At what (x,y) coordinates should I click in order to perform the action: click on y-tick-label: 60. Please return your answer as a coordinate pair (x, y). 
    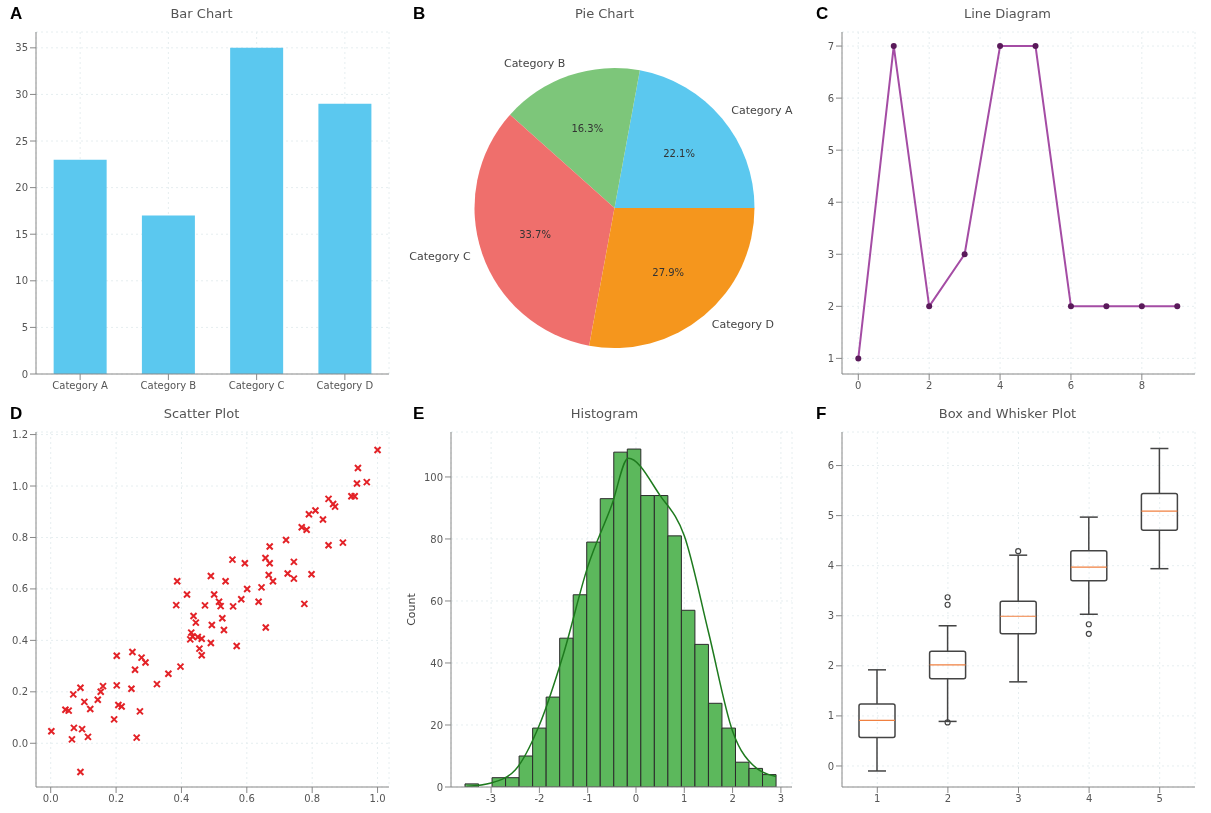
    Looking at the image, I should click on (436, 601).